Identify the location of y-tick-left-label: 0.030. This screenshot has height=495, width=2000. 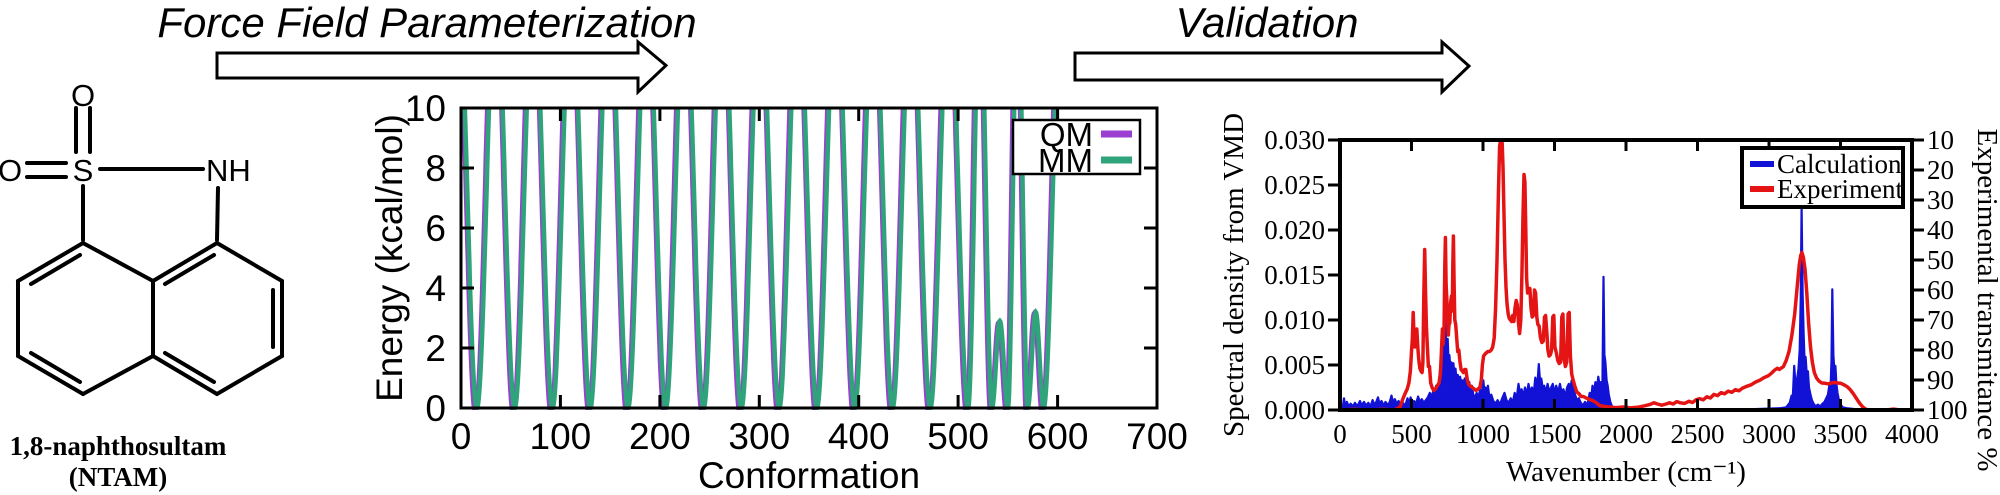
(1294, 140).